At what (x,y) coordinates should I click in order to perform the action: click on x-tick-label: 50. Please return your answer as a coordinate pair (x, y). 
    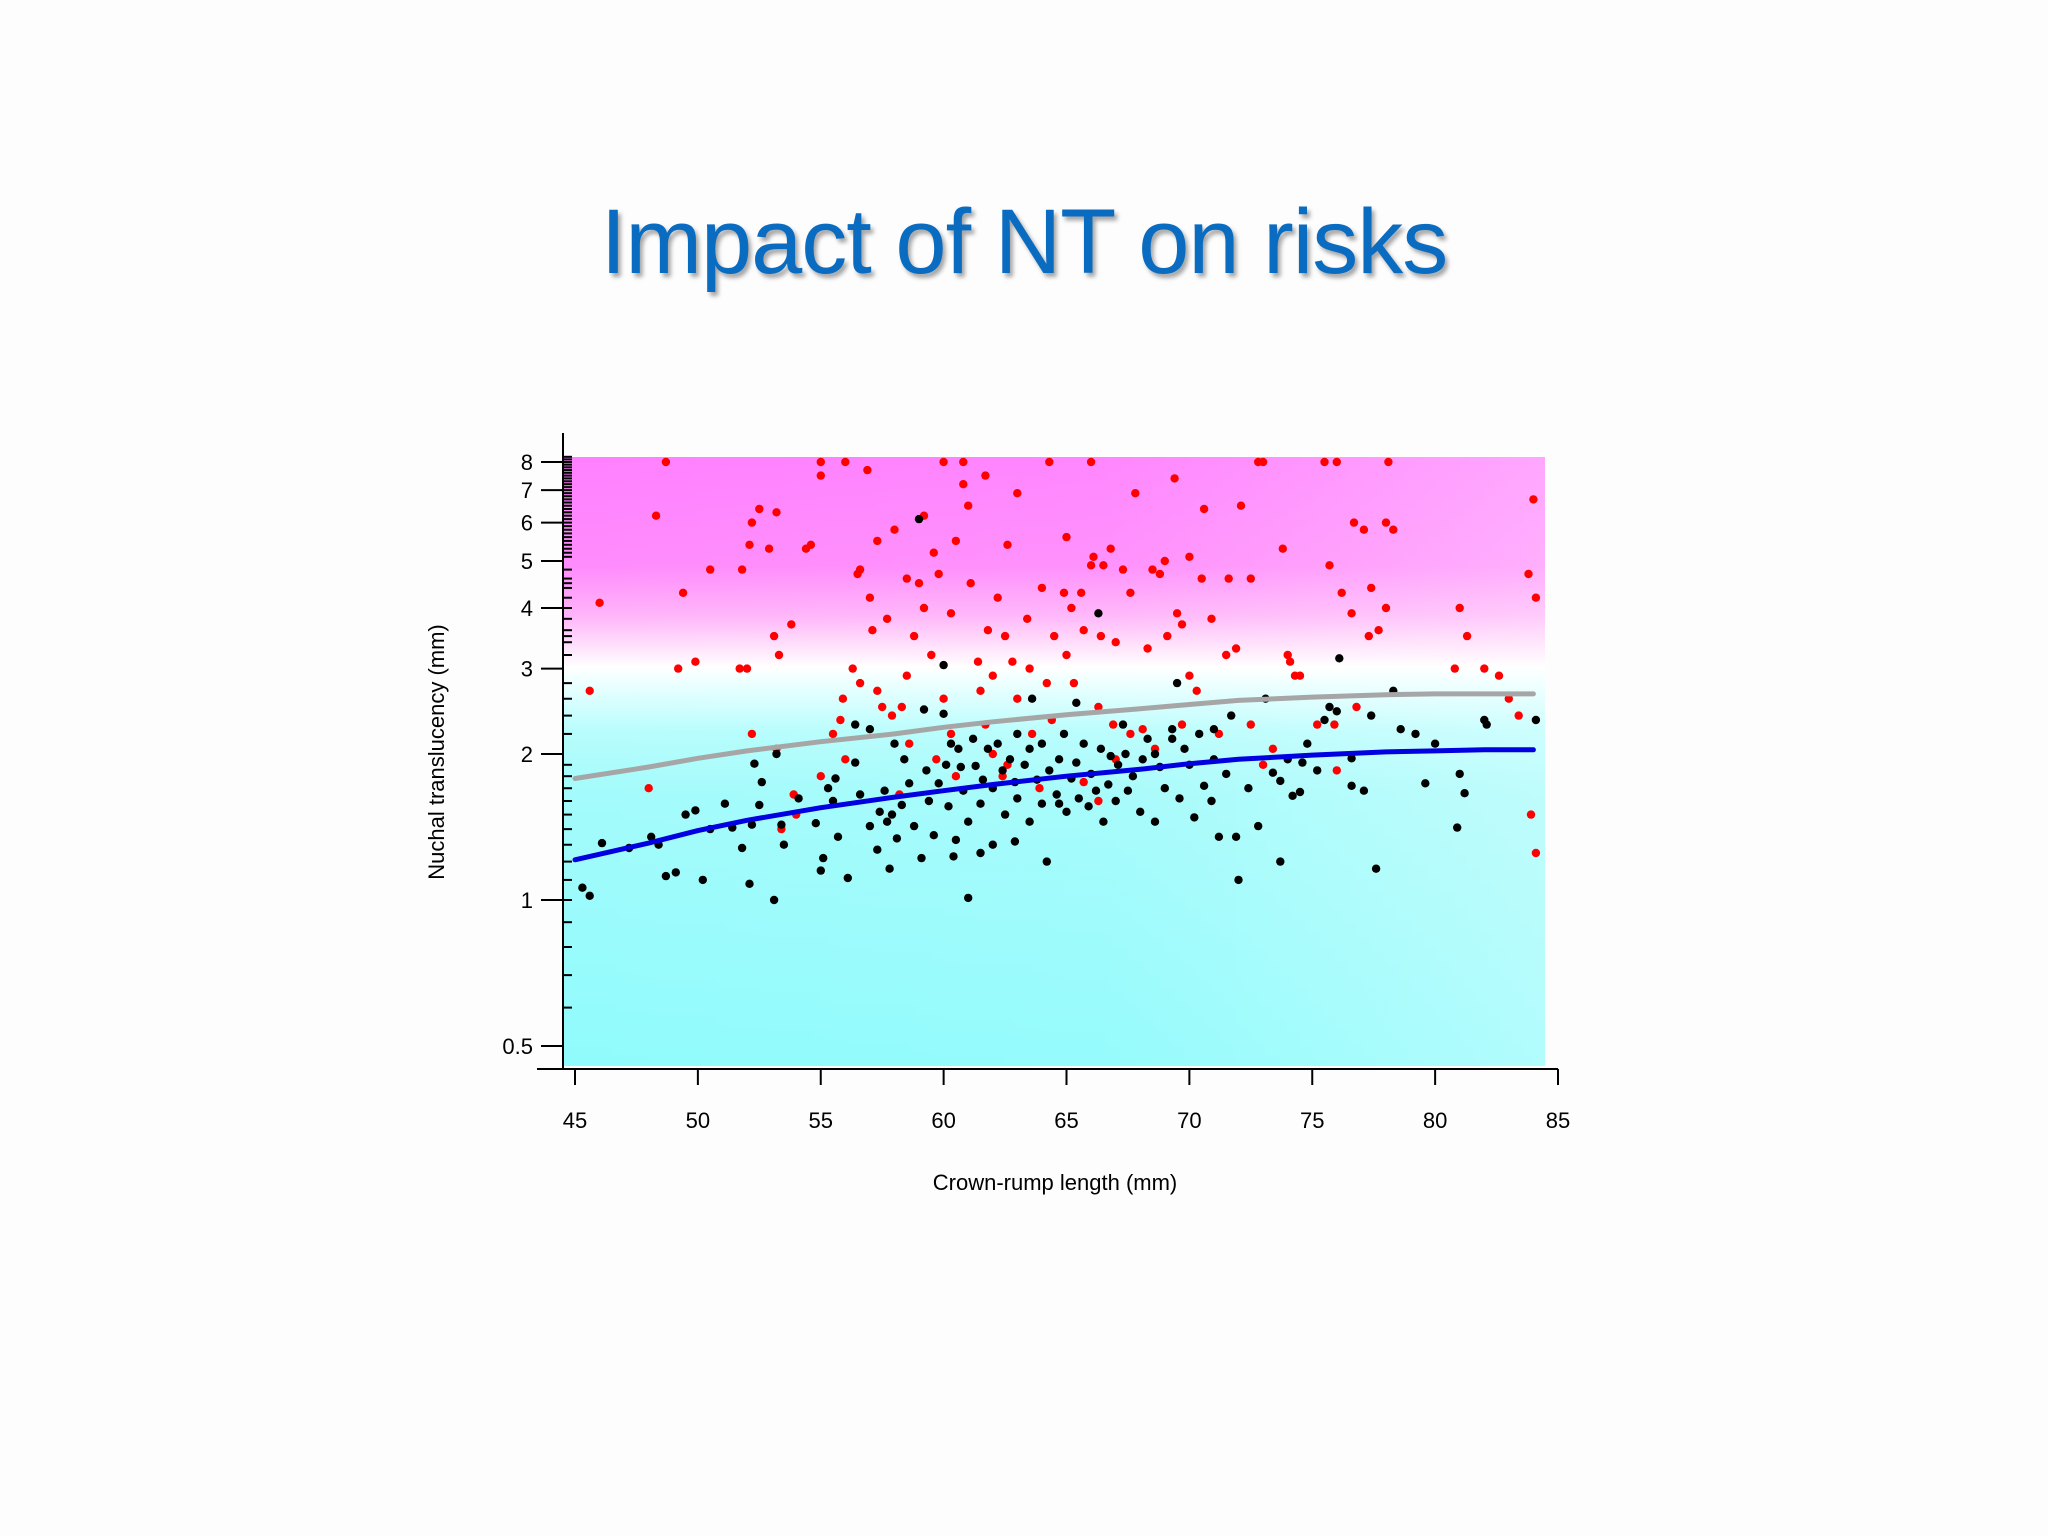
    Looking at the image, I should click on (698, 1120).